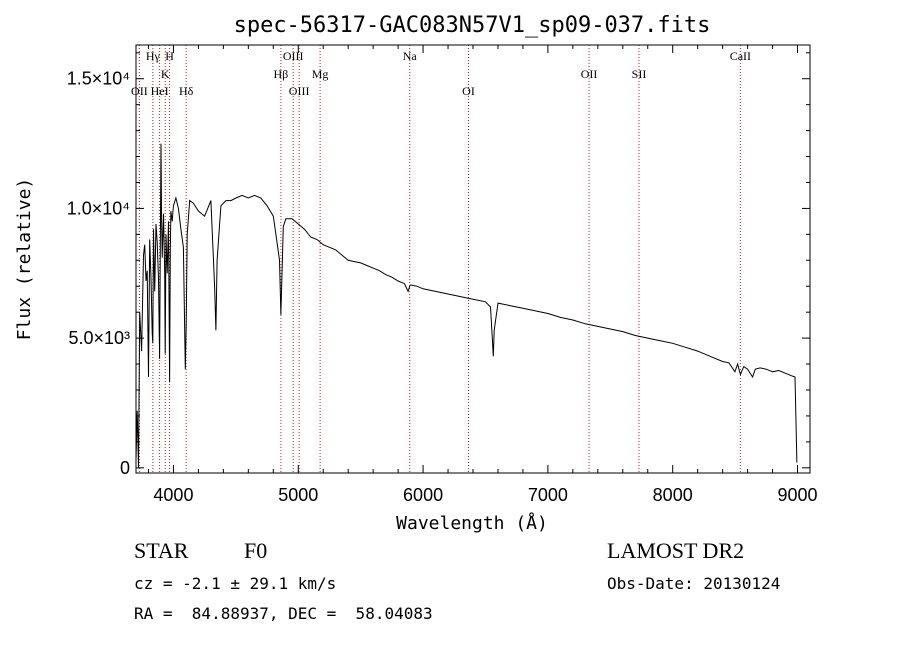 The image size is (900, 649). What do you see at coordinates (740, 56) in the screenshot?
I see `spectral-line-label: CaII` at bounding box center [740, 56].